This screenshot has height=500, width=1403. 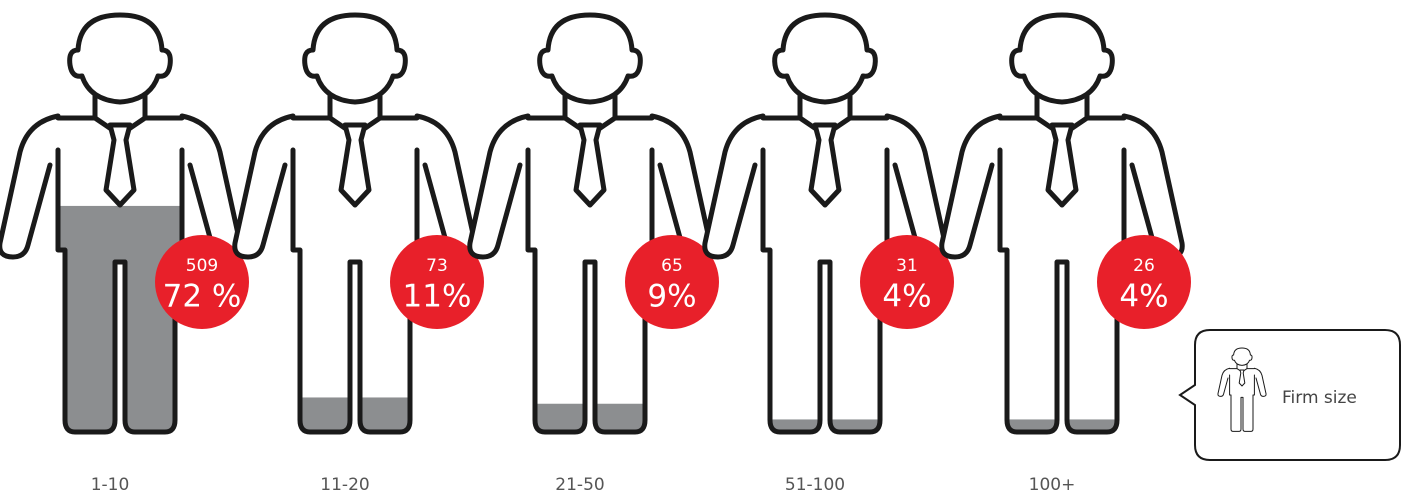 What do you see at coordinates (815, 485) in the screenshot?
I see `category-label: 51-100` at bounding box center [815, 485].